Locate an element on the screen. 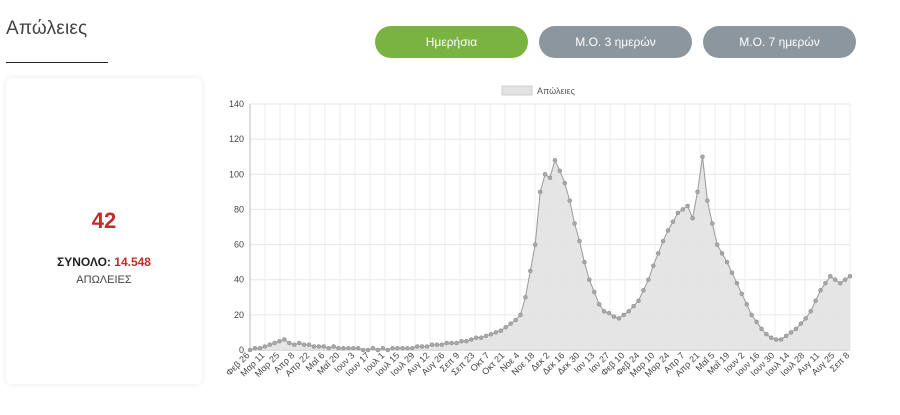 This screenshot has width=900, height=415. avg7-toggle-button: Μ.Ο. 7 ημερών is located at coordinates (779, 42).